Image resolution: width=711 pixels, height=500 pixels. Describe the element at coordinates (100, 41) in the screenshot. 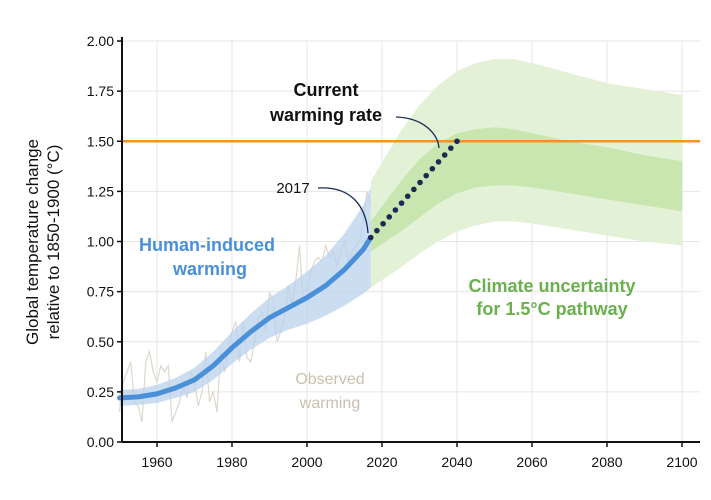

I see `y-tick-label: 2.00` at that location.